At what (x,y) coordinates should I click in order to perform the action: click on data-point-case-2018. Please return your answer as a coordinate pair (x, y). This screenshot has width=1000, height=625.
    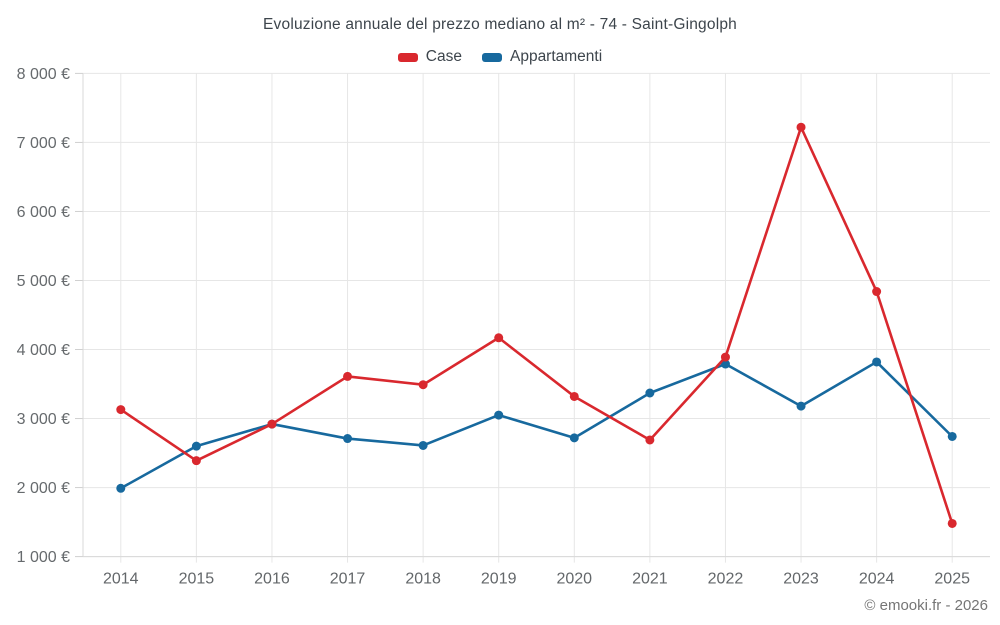
    Looking at the image, I should click on (423, 385).